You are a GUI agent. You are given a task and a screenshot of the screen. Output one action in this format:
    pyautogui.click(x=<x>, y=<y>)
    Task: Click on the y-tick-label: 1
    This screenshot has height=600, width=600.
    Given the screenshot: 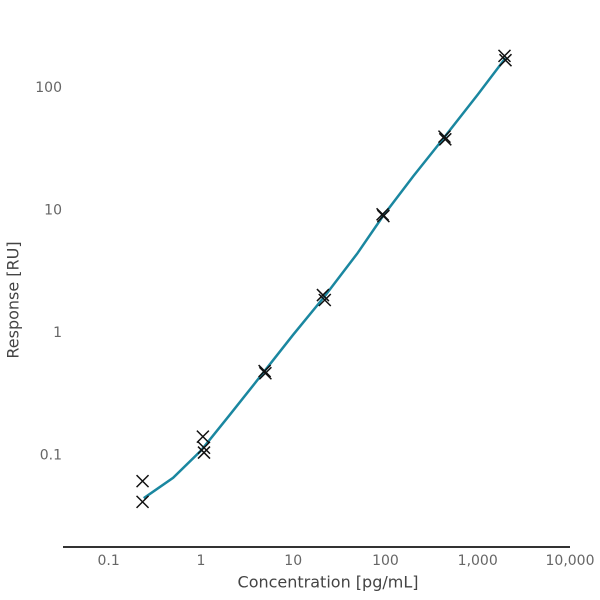 What is the action you would take?
    pyautogui.click(x=57, y=333)
    